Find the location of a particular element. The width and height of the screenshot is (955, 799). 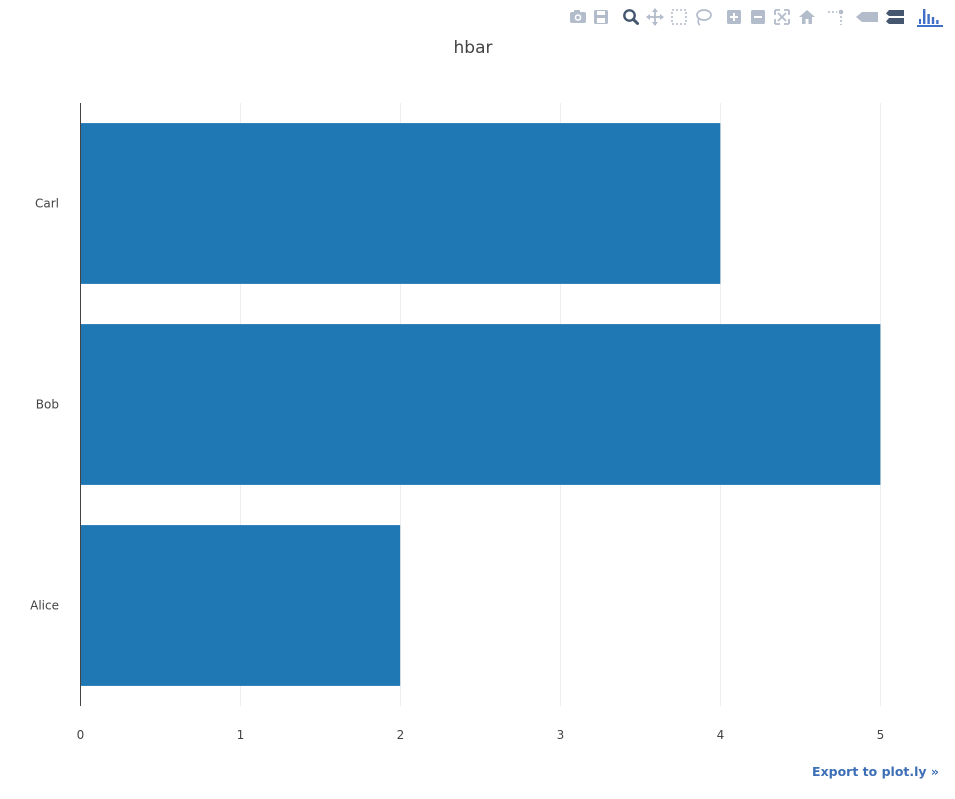

hover-compare-button is located at coordinates (895, 17).